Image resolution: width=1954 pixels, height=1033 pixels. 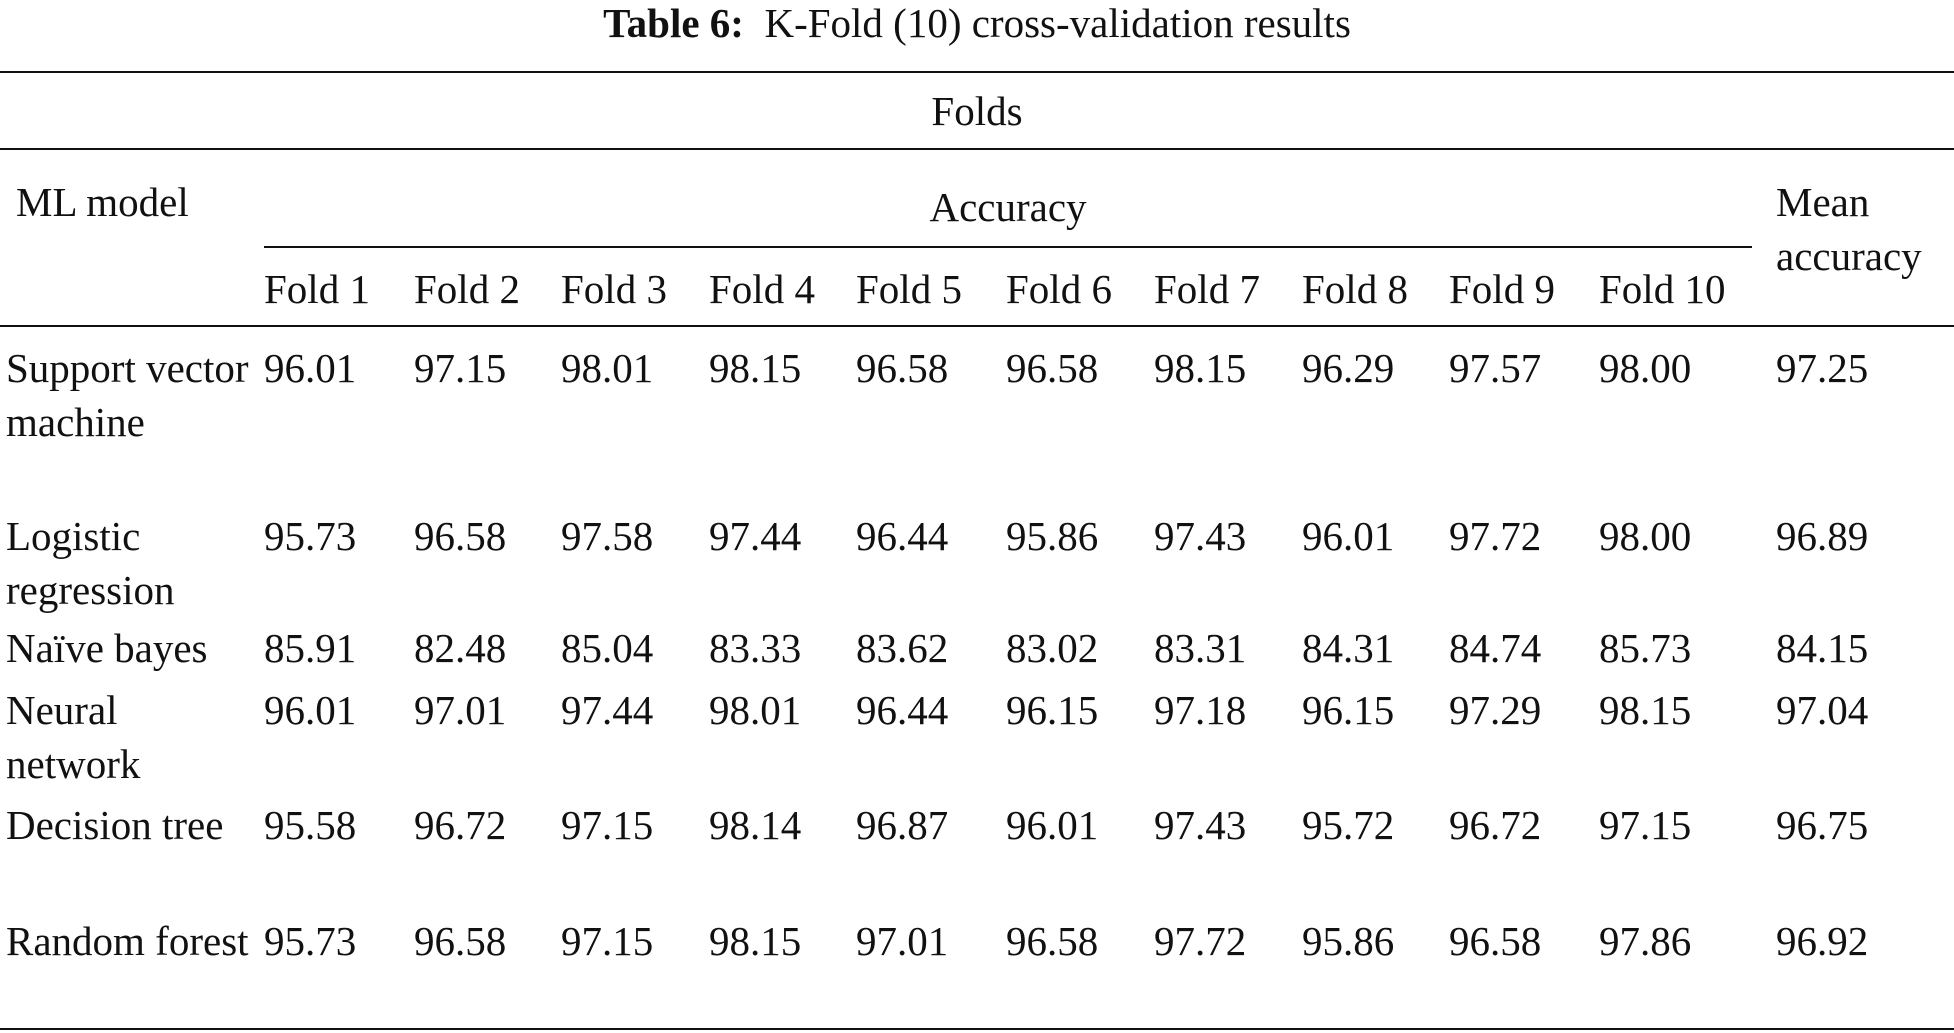 What do you see at coordinates (1495, 368) in the screenshot?
I see `cell: 97.57` at bounding box center [1495, 368].